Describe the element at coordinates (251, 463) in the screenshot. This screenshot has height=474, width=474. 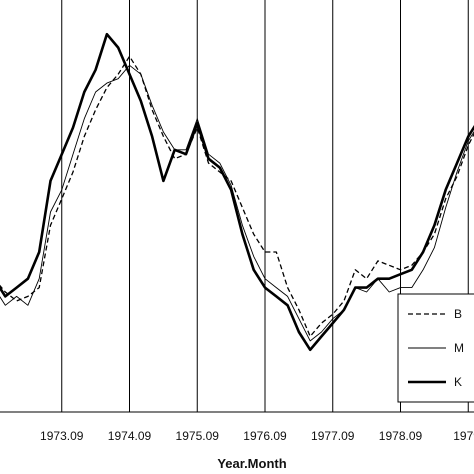
I see `x-axis-title: Year.Month` at that location.